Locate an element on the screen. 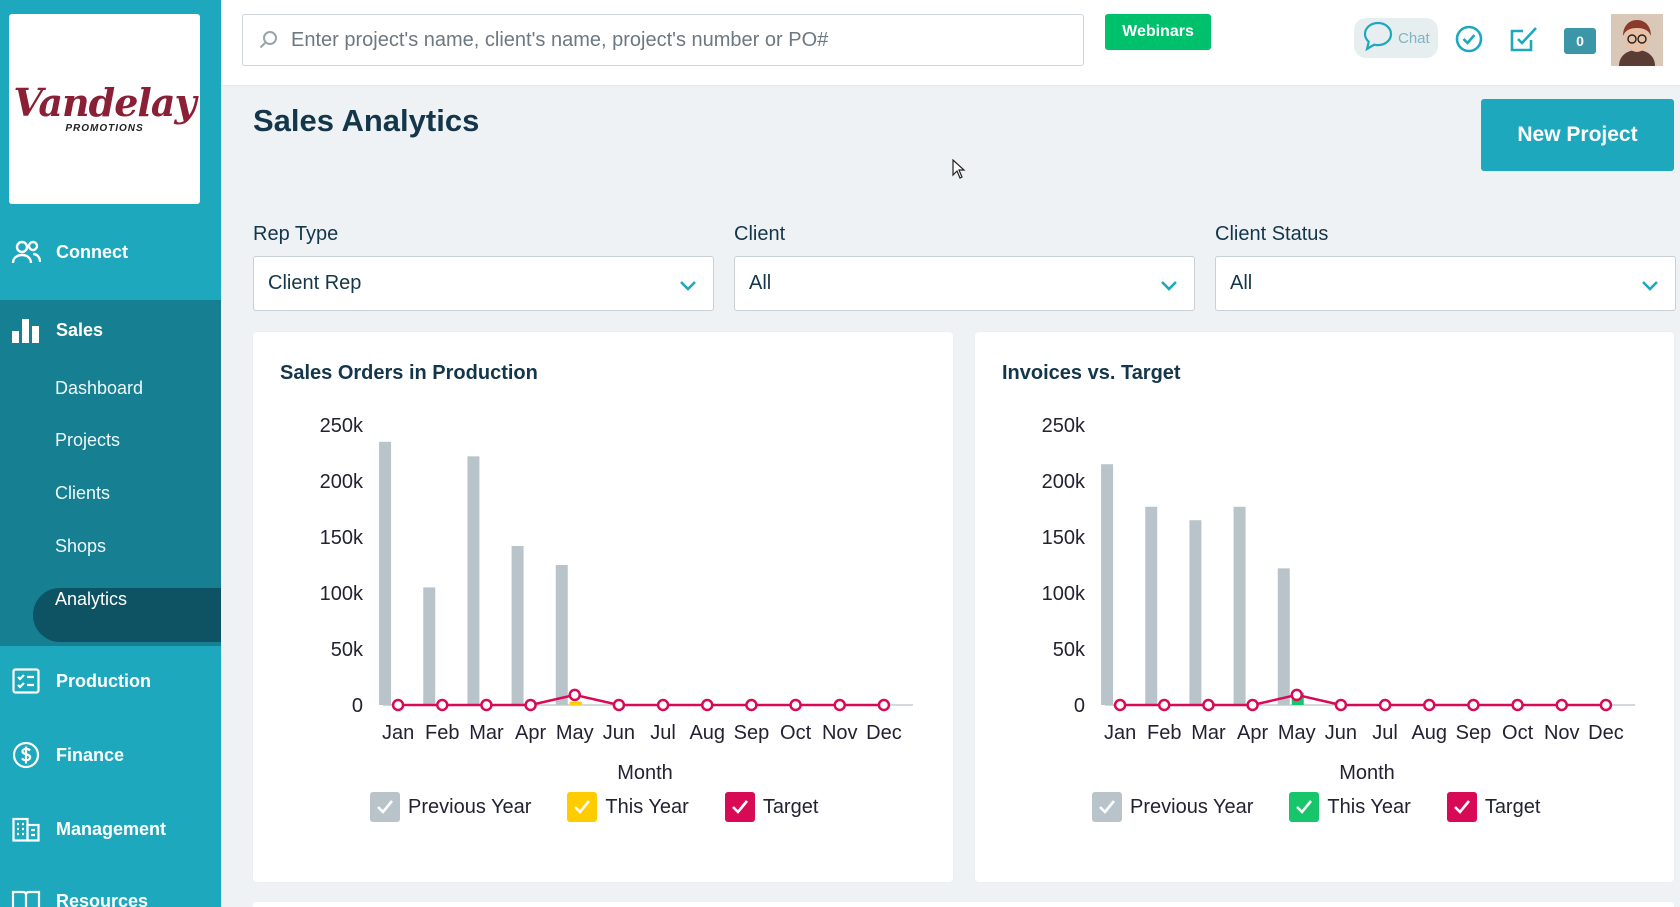 This screenshot has height=907, width=1680. tasks-icon is located at coordinates (1524, 41).